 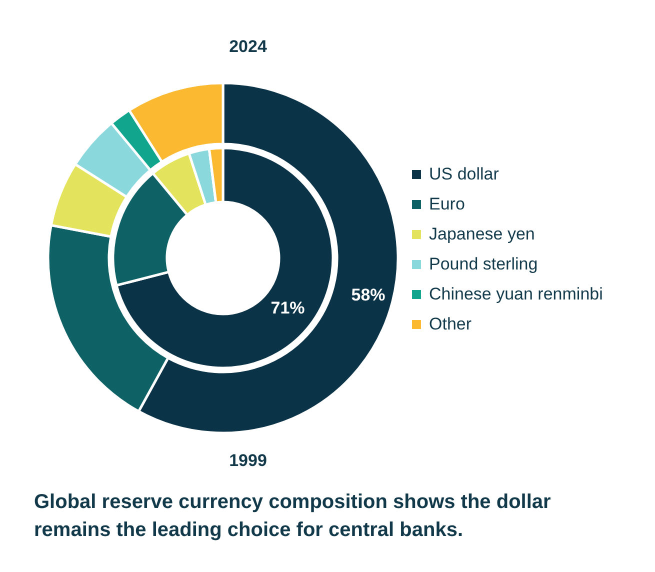 What do you see at coordinates (464, 174) in the screenshot?
I see `legend-label: US dollar` at bounding box center [464, 174].